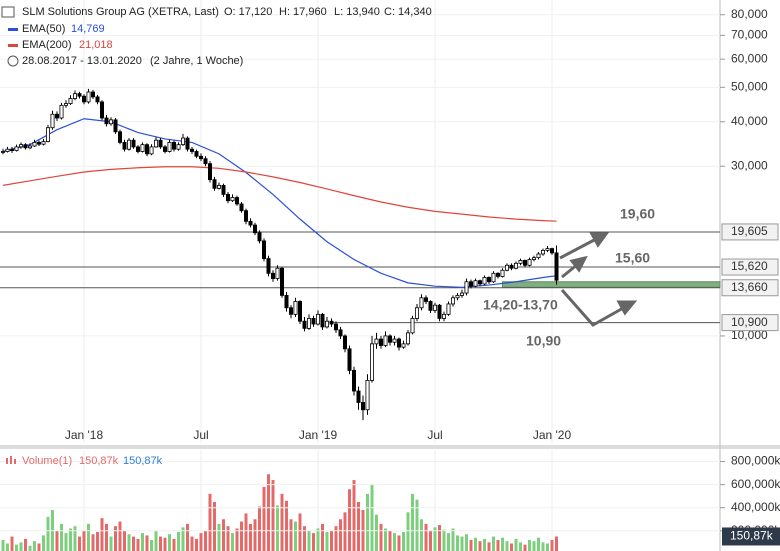  What do you see at coordinates (751, 536) in the screenshot?
I see `value-box` at bounding box center [751, 536].